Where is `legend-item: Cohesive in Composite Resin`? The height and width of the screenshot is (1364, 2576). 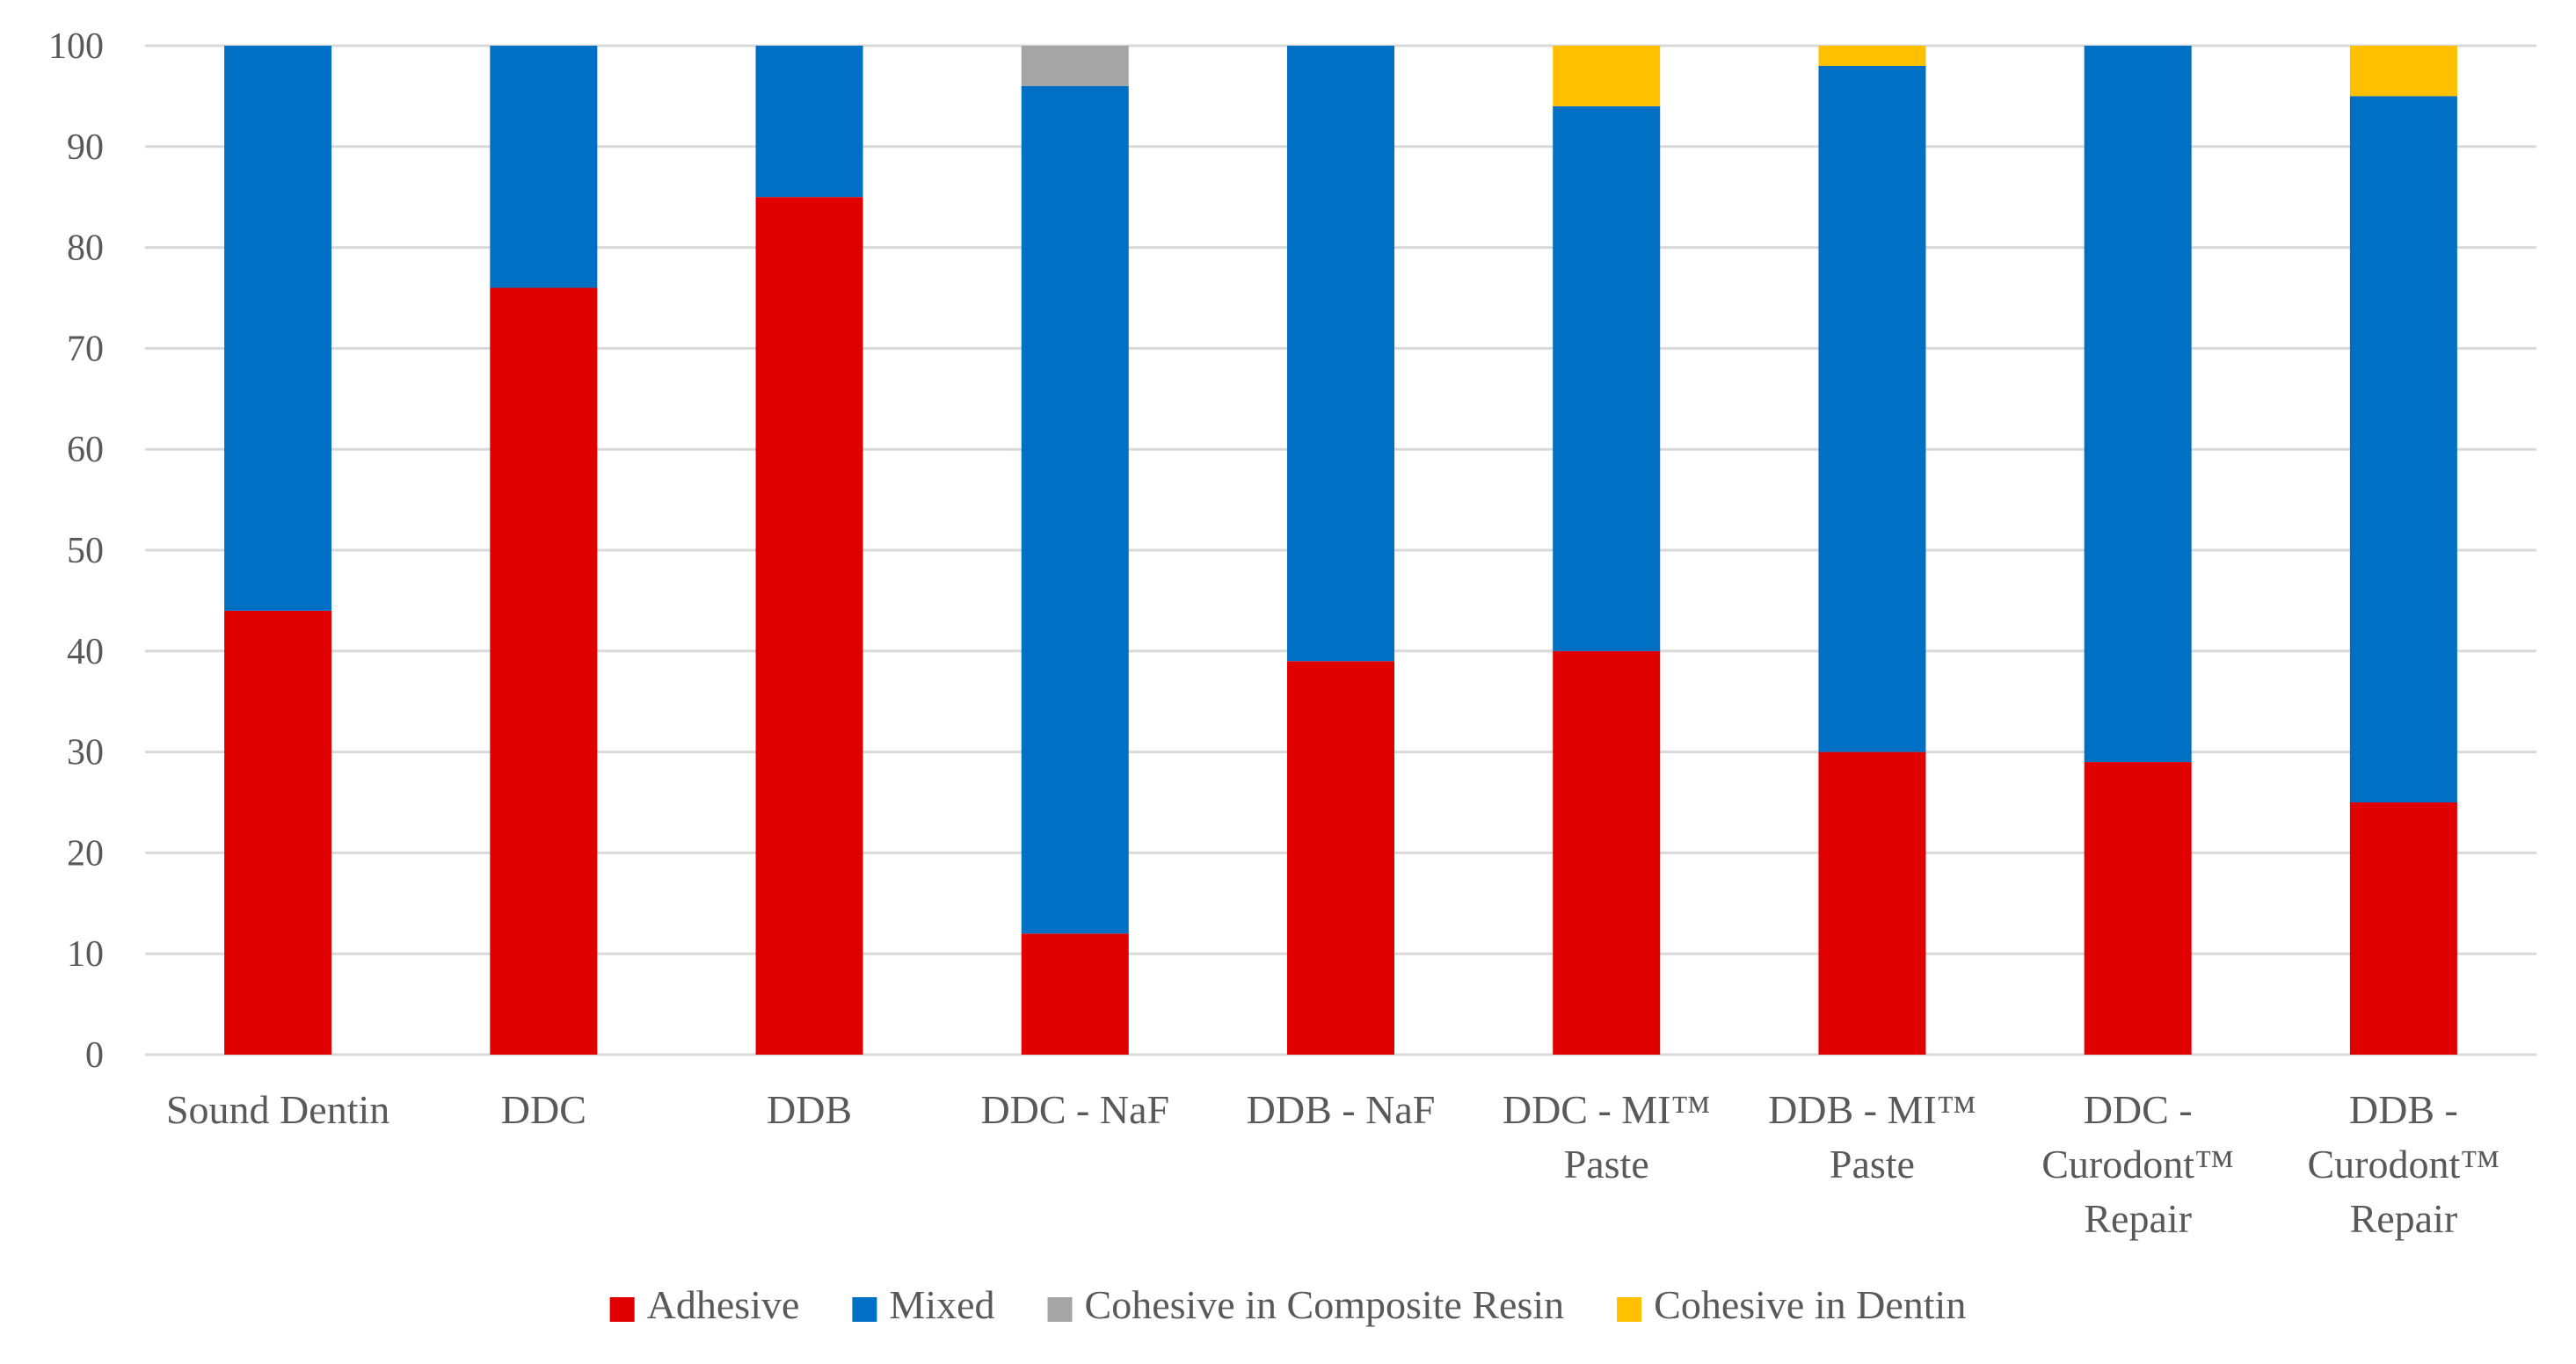
legend-item: Cohesive in Composite Resin is located at coordinates (1306, 1305).